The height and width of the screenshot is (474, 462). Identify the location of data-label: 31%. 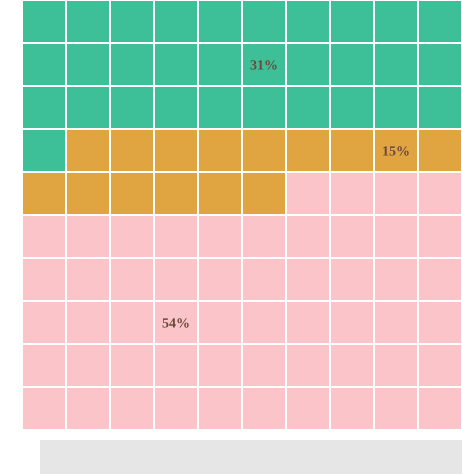
(264, 66).